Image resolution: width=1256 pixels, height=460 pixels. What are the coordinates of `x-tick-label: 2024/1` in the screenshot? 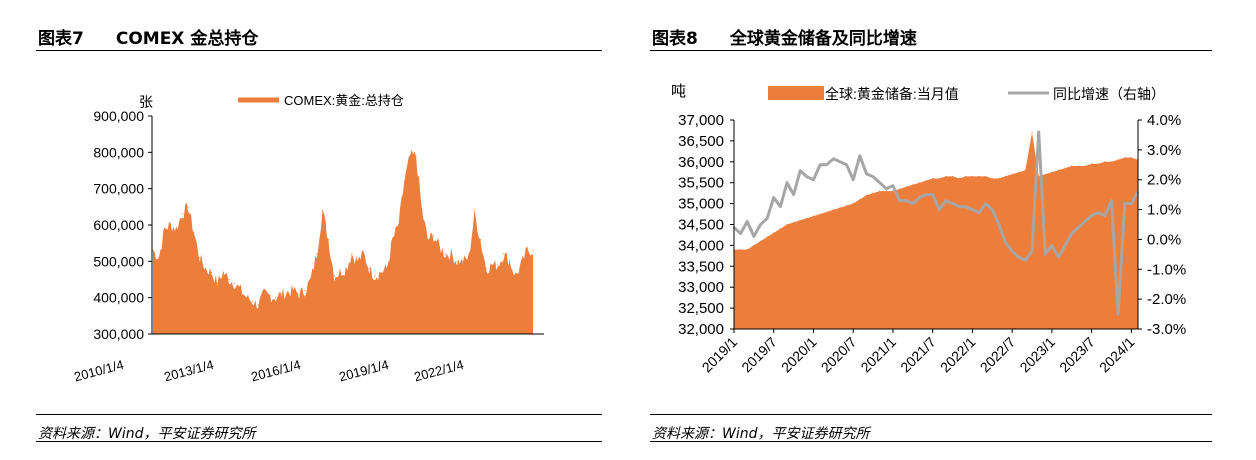 It's located at (1117, 355).